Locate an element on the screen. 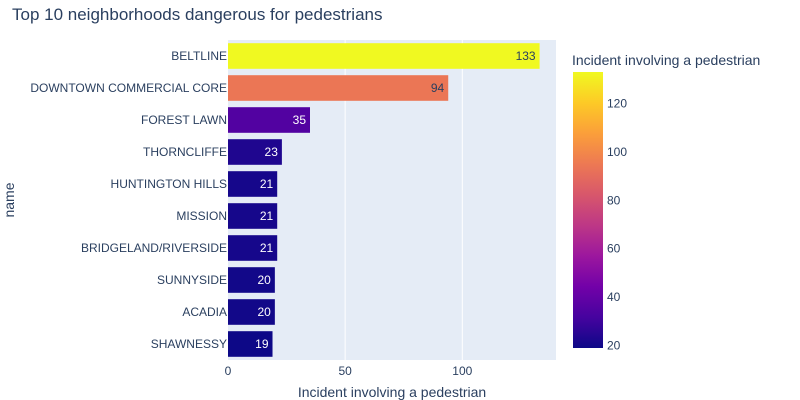 The width and height of the screenshot is (800, 400). colorbar-ticks: 20 40 60 80 100 120 is located at coordinates (617, 224).